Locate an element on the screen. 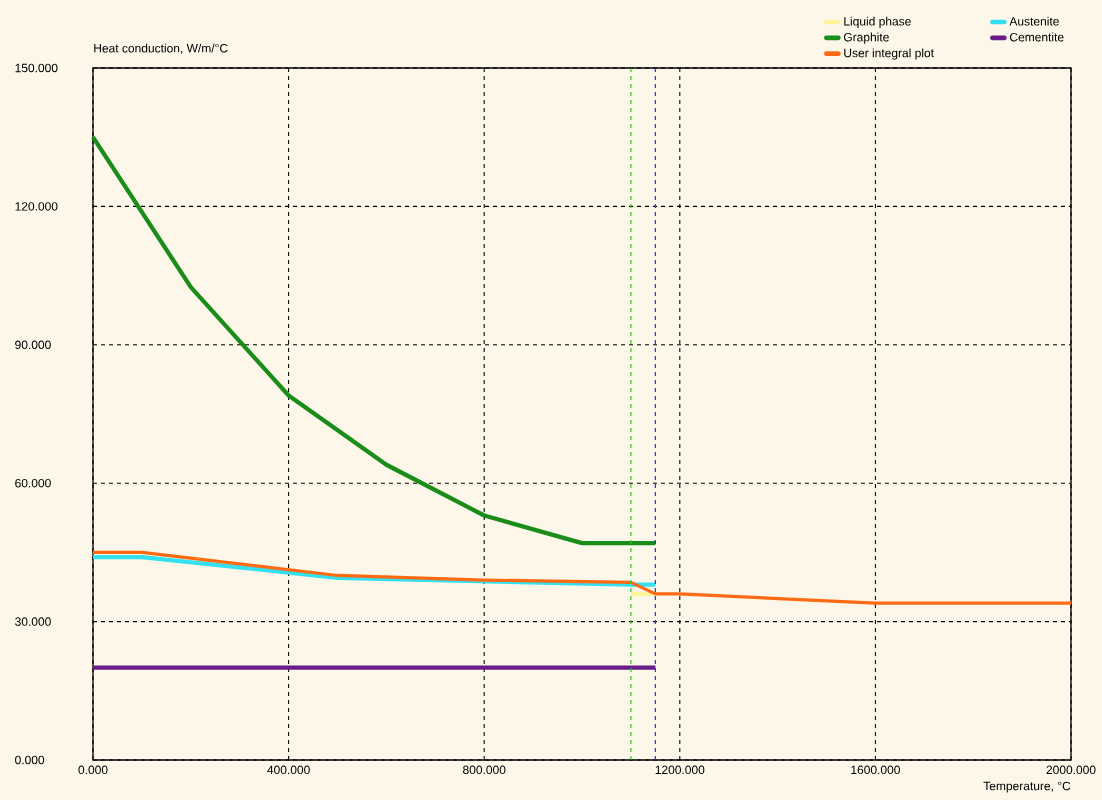 The image size is (1102, 800). y-tick-label: 60.000 is located at coordinates (33, 483).